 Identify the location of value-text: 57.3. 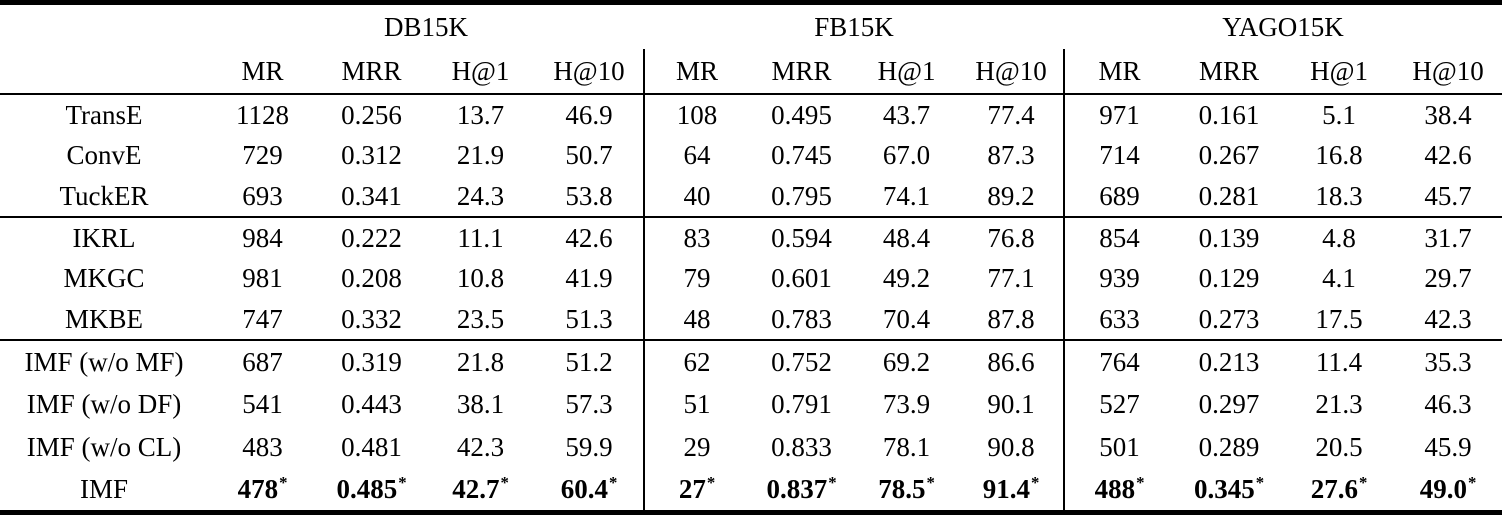
(589, 404).